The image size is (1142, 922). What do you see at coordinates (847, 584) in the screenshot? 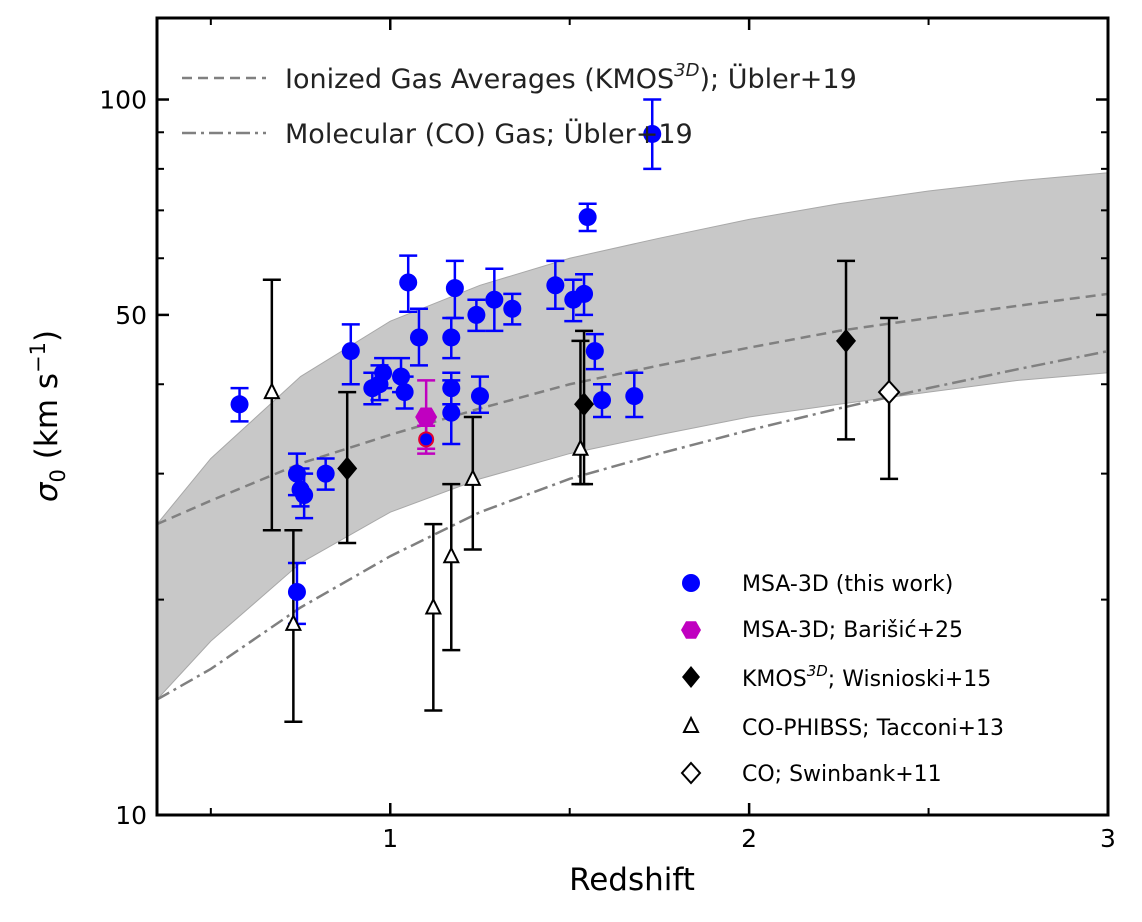
I see `legend-label-msa3d: MSA-3D (this work)` at bounding box center [847, 584].